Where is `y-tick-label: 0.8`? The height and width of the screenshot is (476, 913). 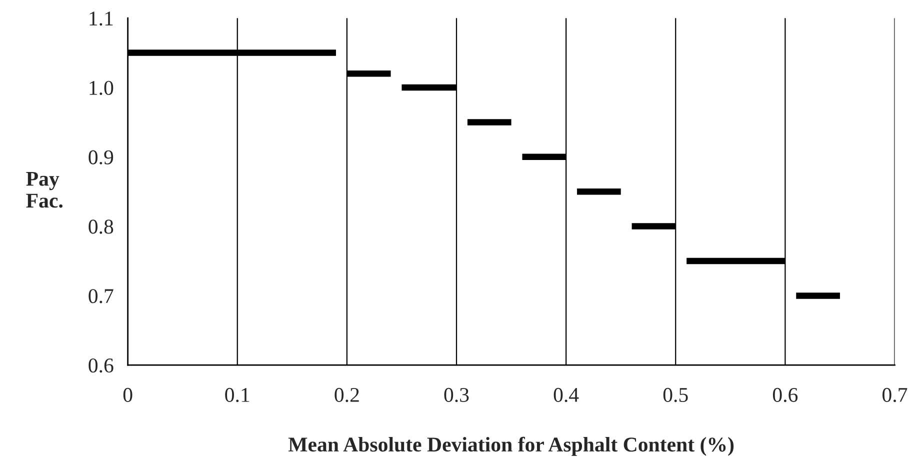 y-tick-label: 0.8 is located at coordinates (101, 227).